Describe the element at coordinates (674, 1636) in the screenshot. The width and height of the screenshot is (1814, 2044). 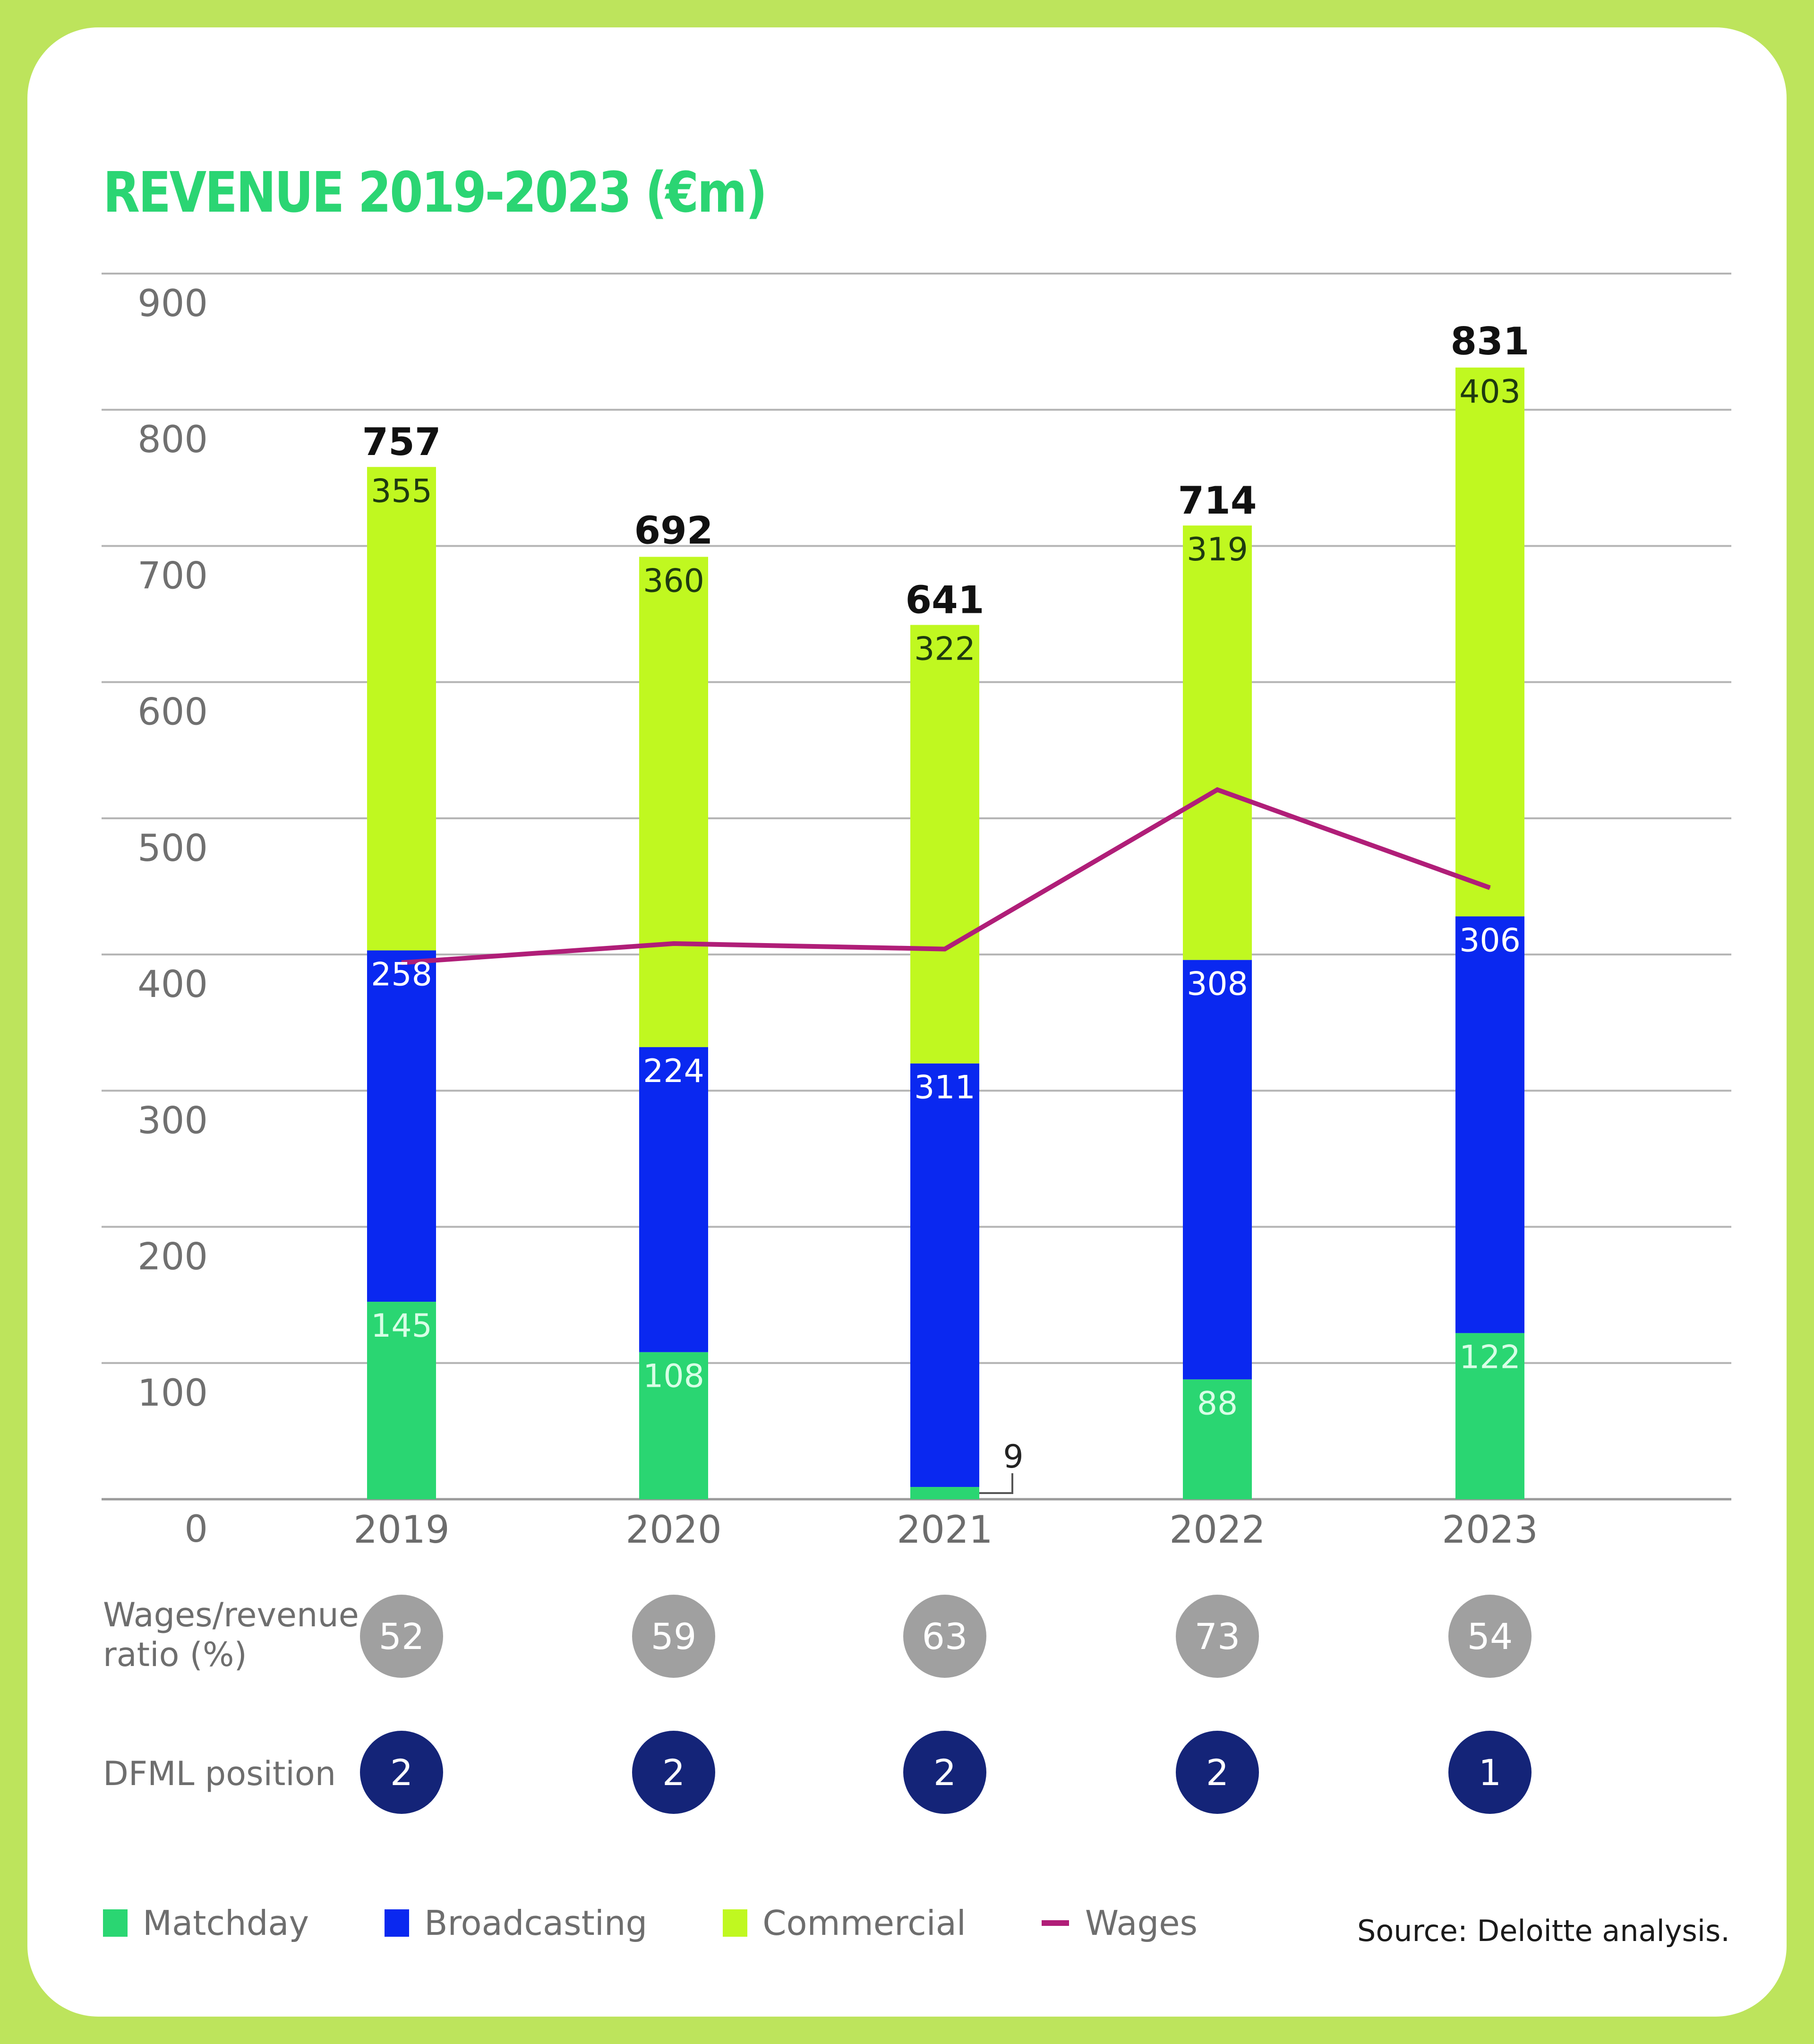
I see `wages-ratio-badge: 59` at that location.